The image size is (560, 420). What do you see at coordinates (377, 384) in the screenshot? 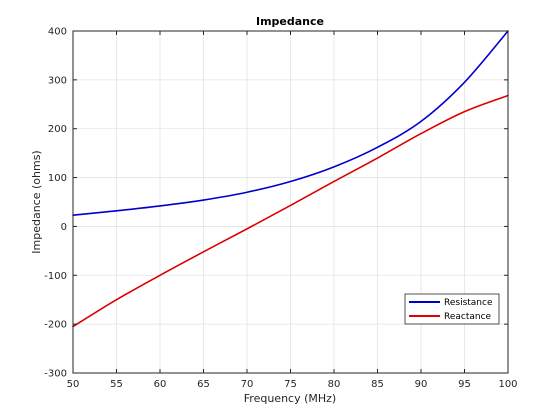
I see `x-tick-label: 85` at bounding box center [377, 384].